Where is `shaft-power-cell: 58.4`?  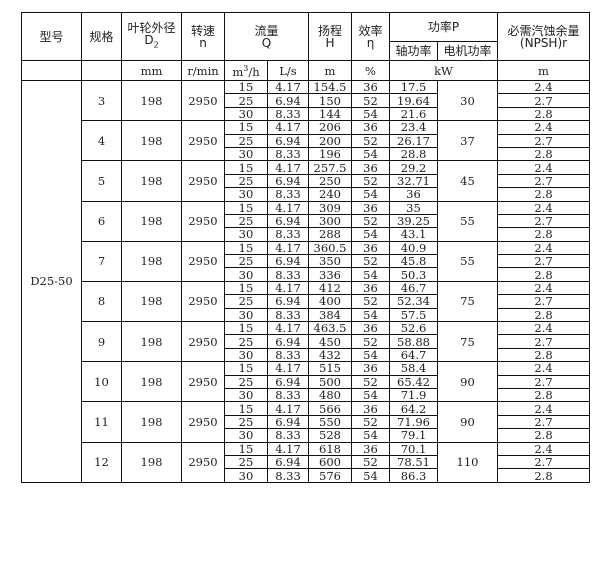
shaft-power-cell: 58.4 is located at coordinates (413, 368).